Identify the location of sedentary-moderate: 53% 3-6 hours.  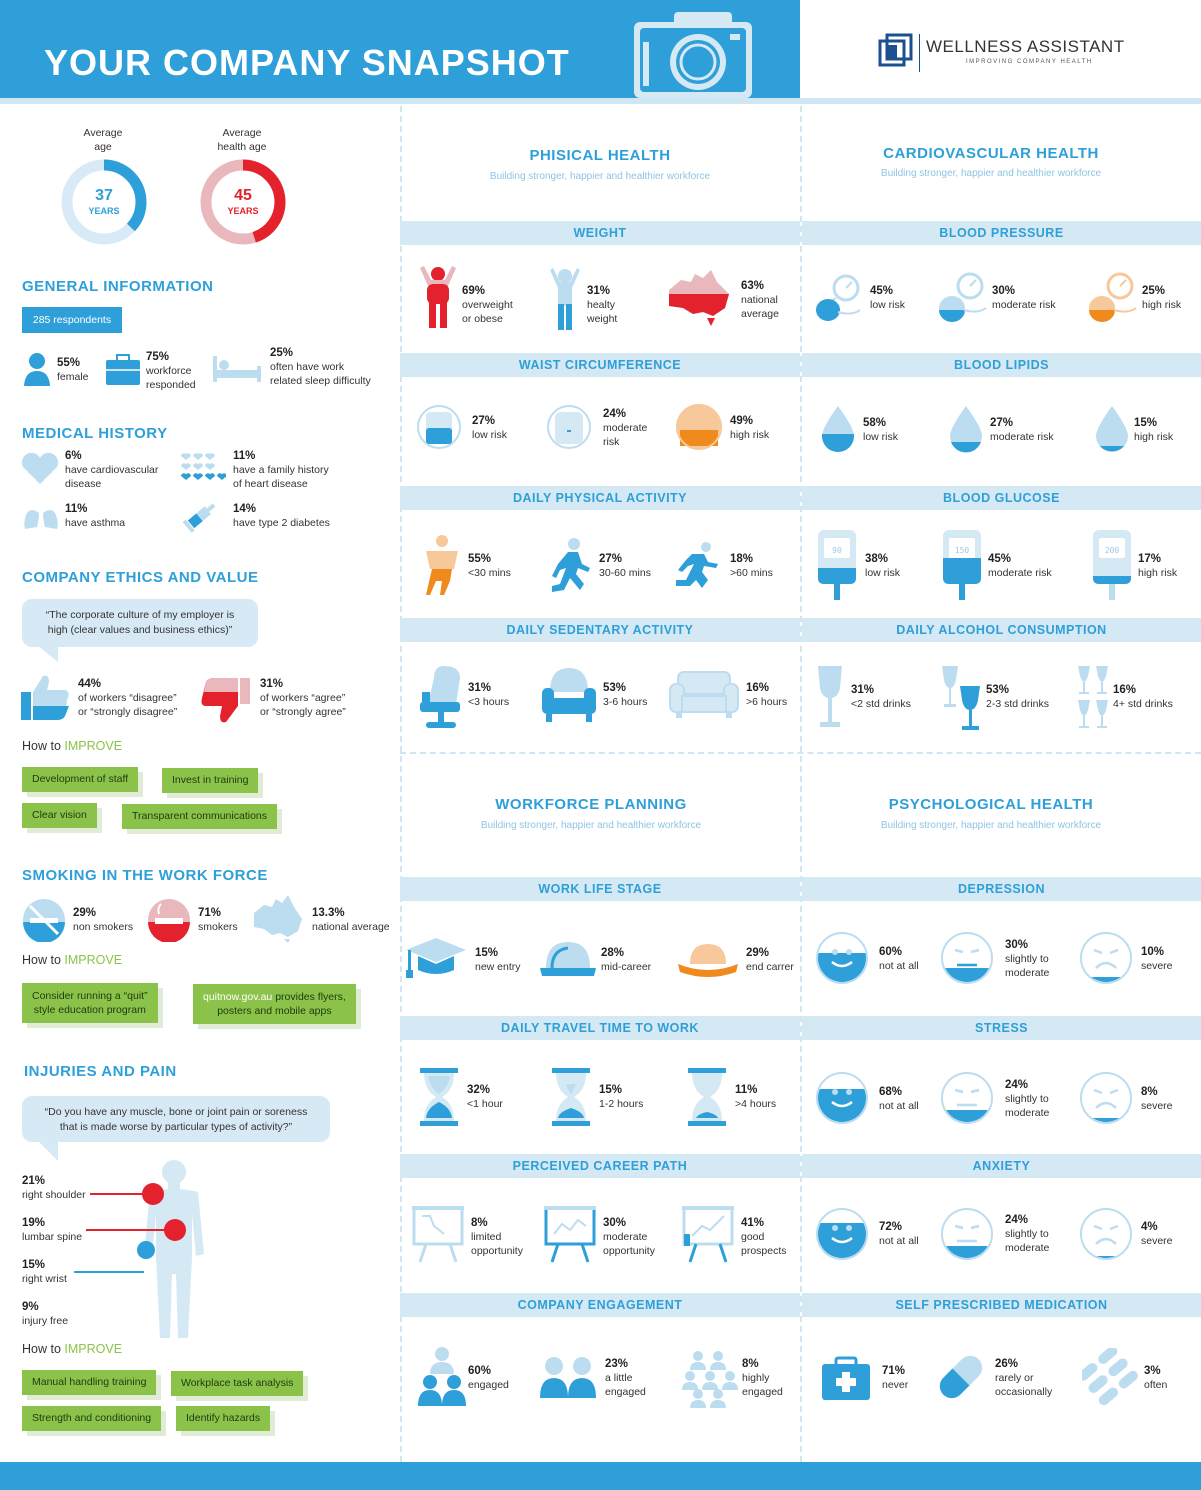
(625, 695).